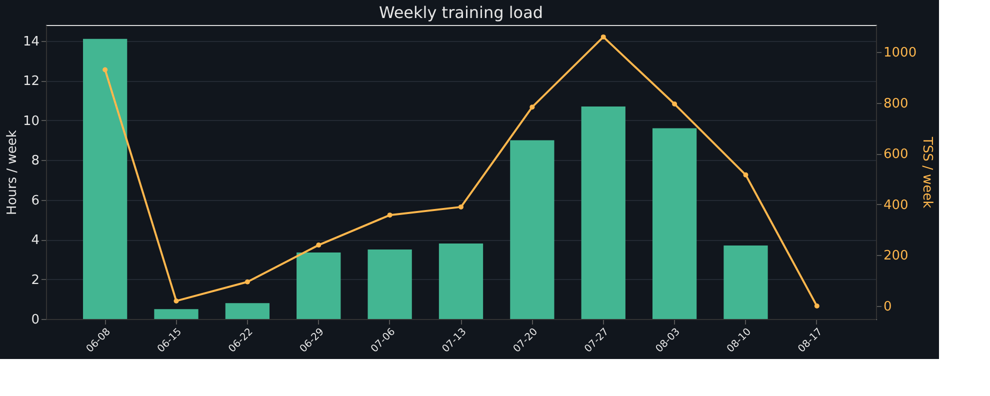  Describe the element at coordinates (35, 320) in the screenshot. I see `y-tick-label: 0` at that location.